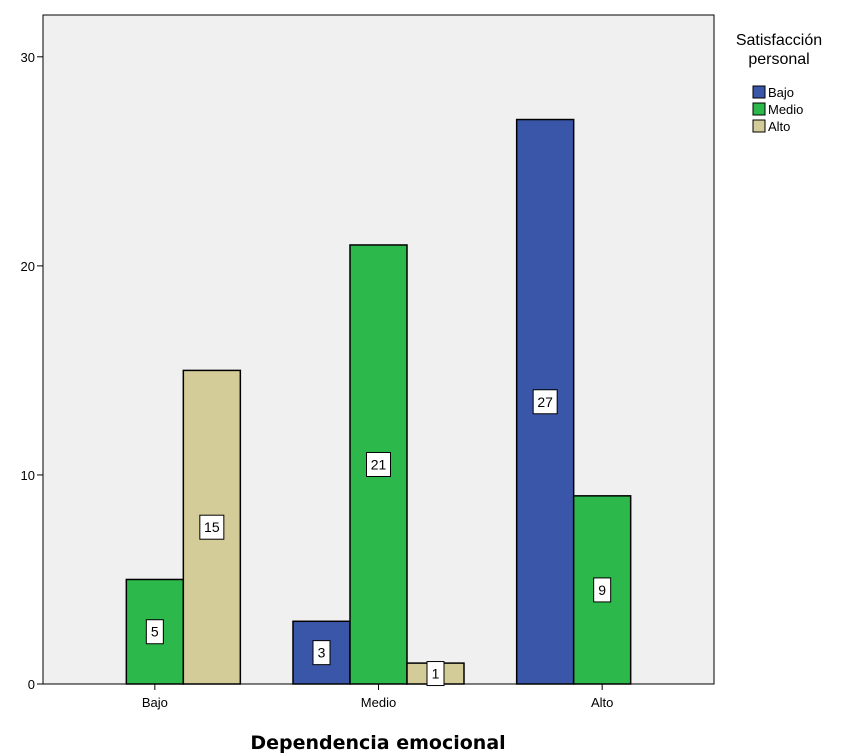  Describe the element at coordinates (785, 109) in the screenshot. I see `legend-label-medio: Medio` at that location.